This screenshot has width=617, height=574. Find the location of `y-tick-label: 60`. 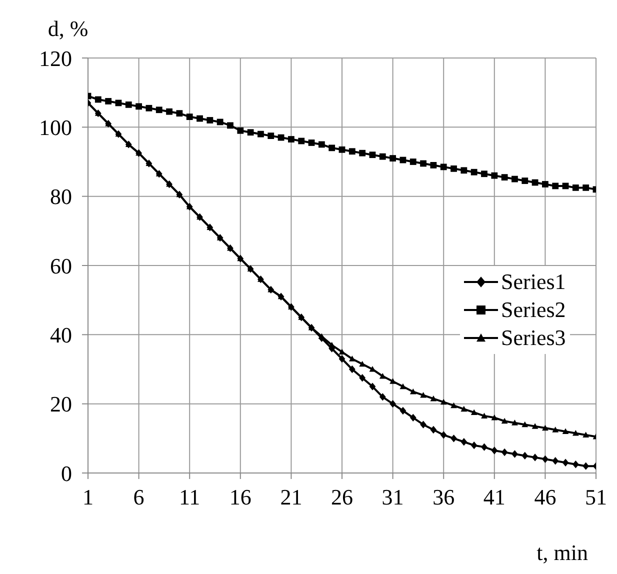

y-tick-label: 60 is located at coordinates (61, 265).